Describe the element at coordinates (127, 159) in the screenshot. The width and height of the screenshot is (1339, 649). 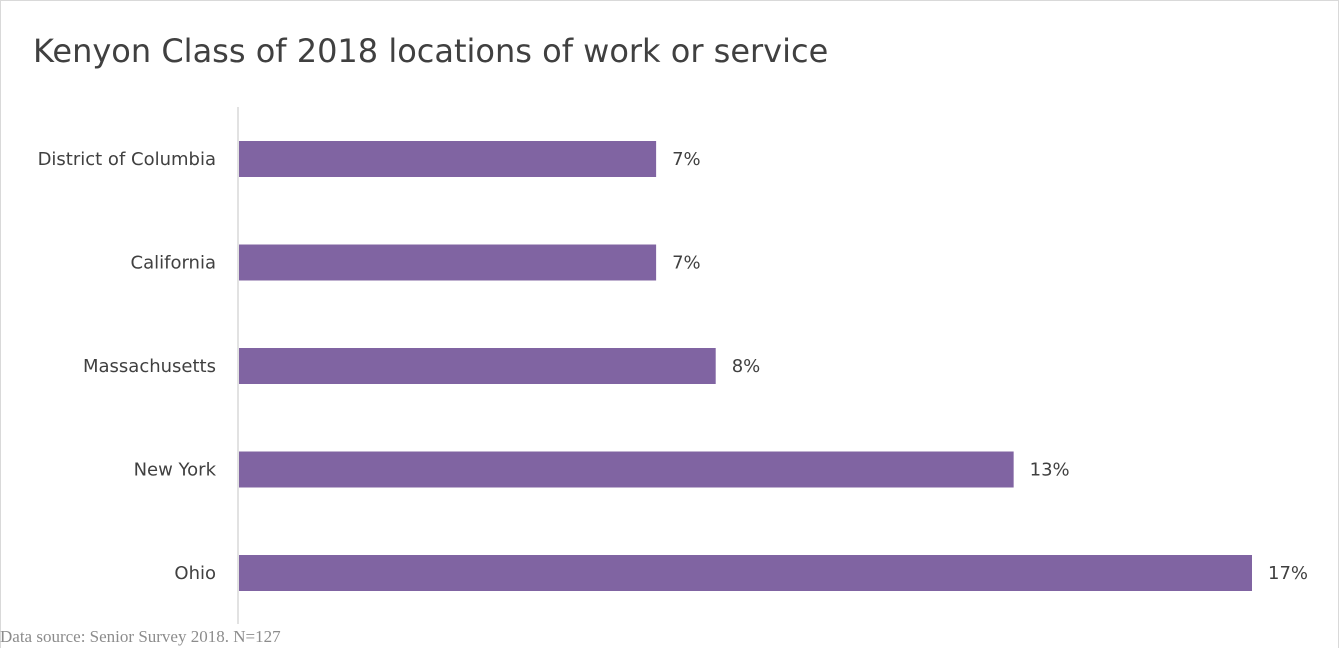
I see `category-label: District of Columbia` at that location.